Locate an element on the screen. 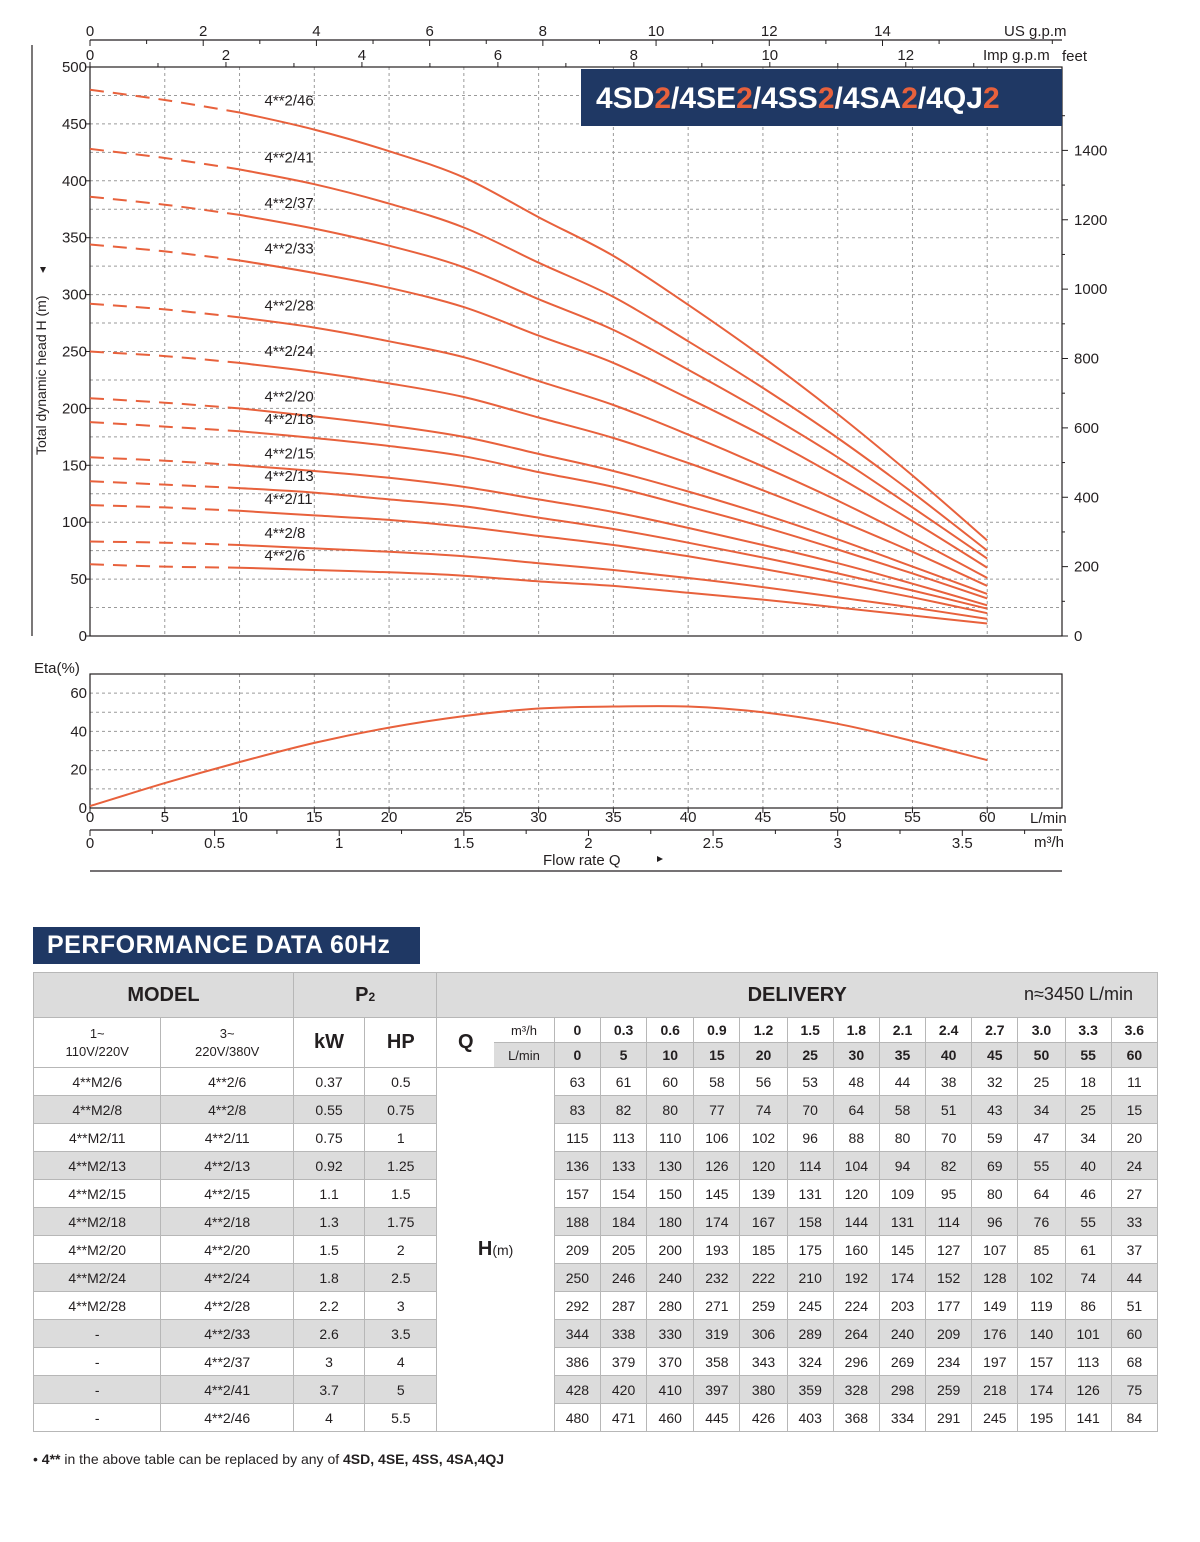 This screenshot has width=1200, height=1542. head-curve is located at coordinates (613, 562).